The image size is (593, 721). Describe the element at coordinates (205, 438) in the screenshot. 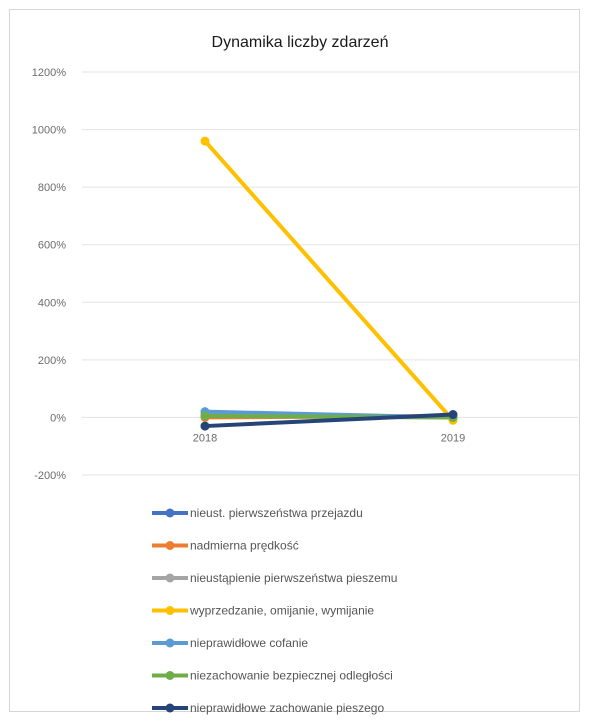

I see `x-tick-label: 2018` at that location.